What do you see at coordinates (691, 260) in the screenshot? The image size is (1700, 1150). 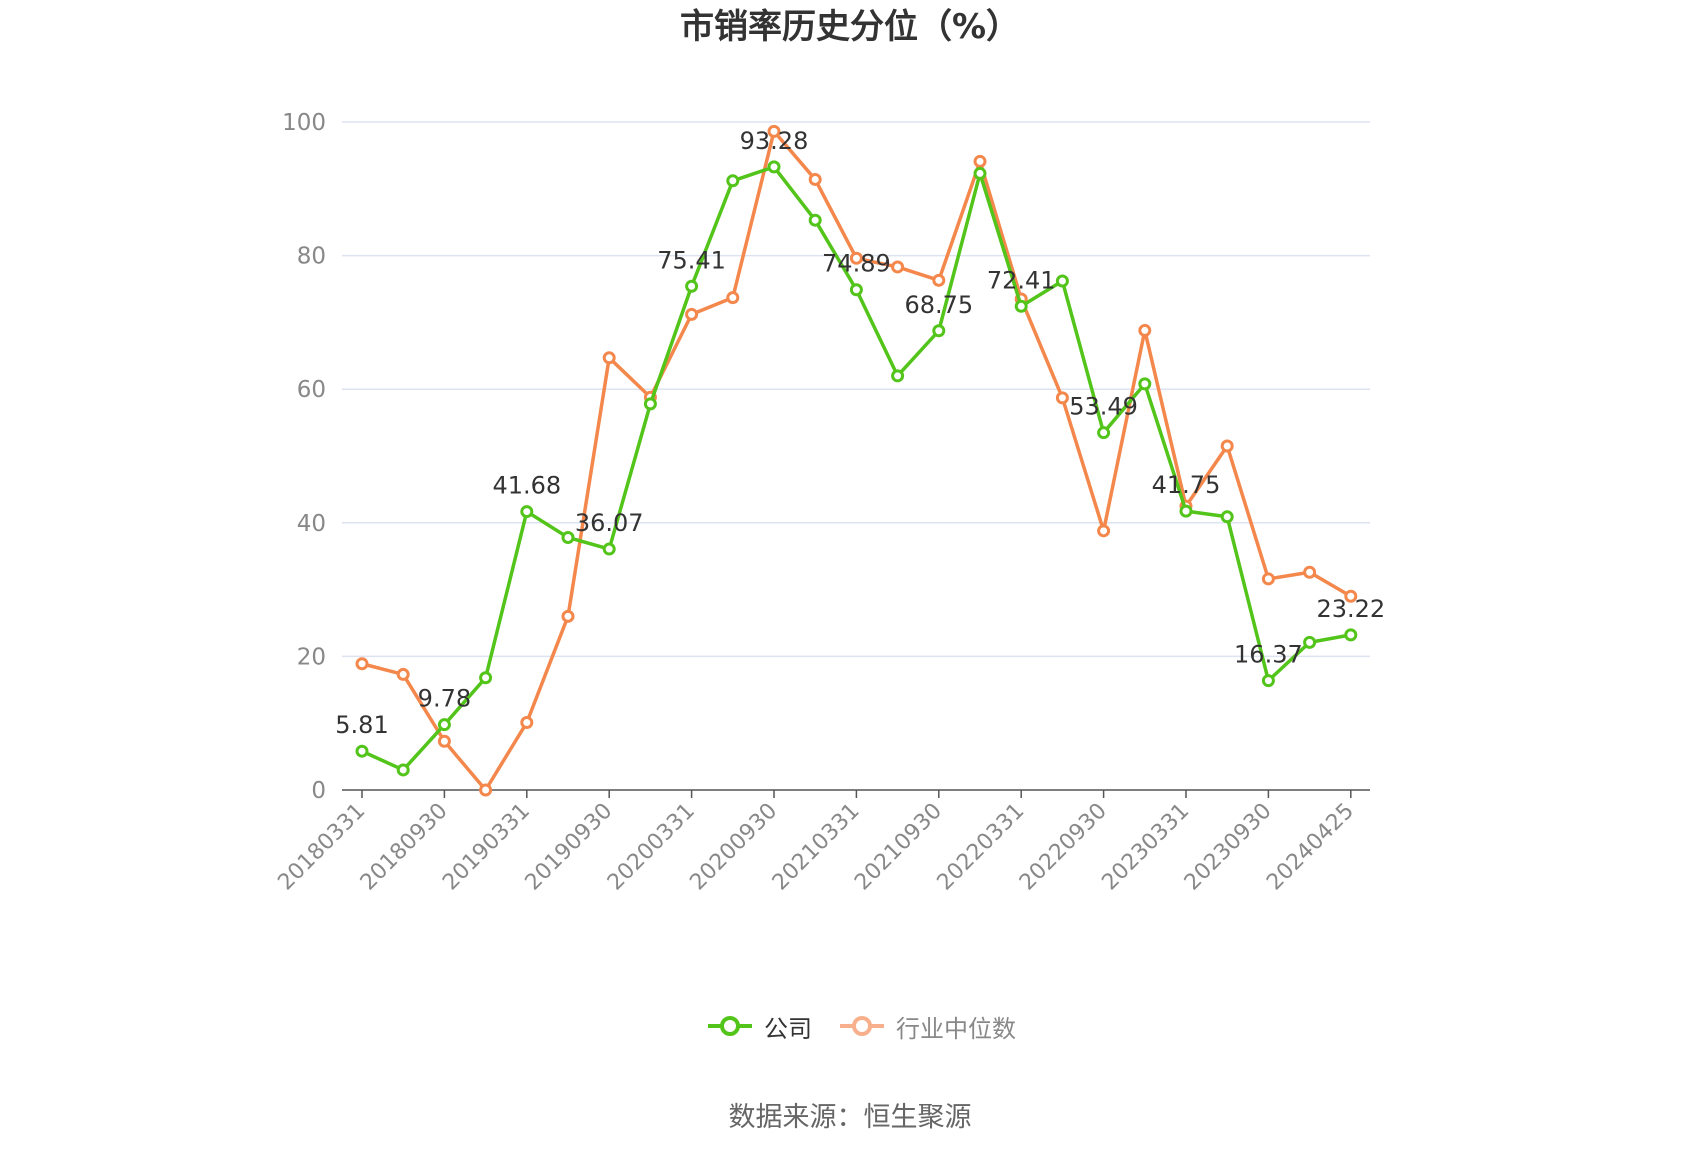 I see `data-label: 75.41` at bounding box center [691, 260].